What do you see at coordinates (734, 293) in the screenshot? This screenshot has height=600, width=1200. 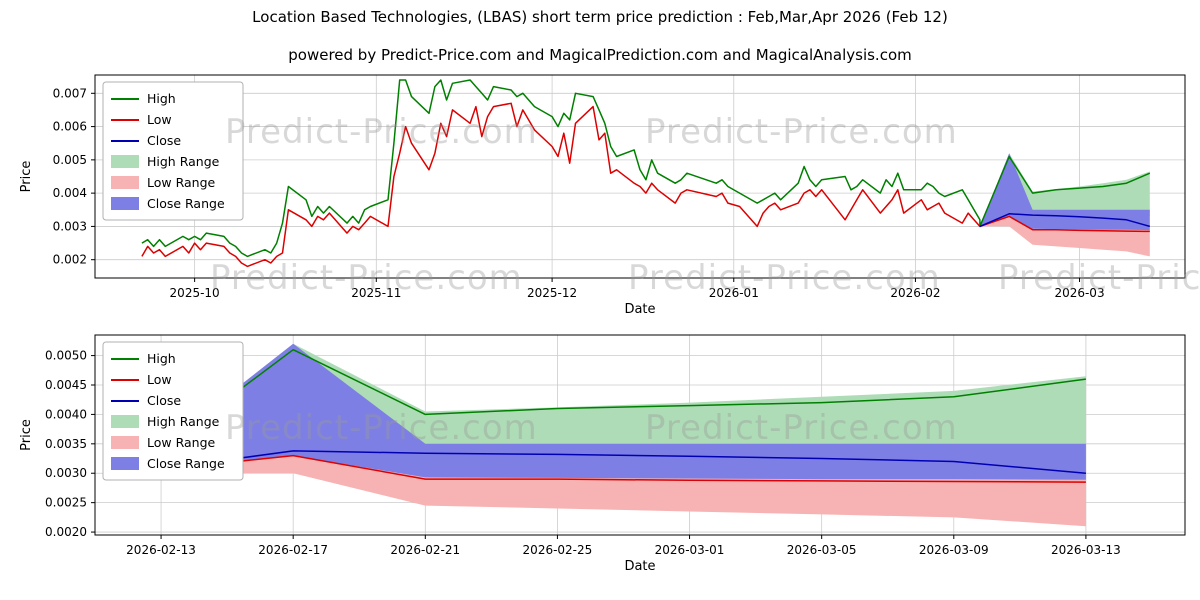 I see `top-xtick-label: 2026-01` at bounding box center [734, 293].